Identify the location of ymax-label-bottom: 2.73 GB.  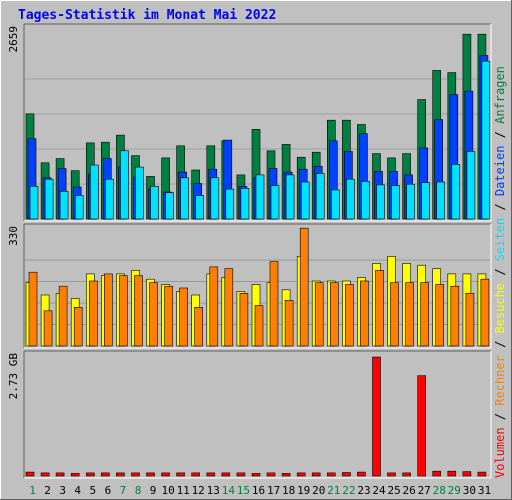
(13, 376).